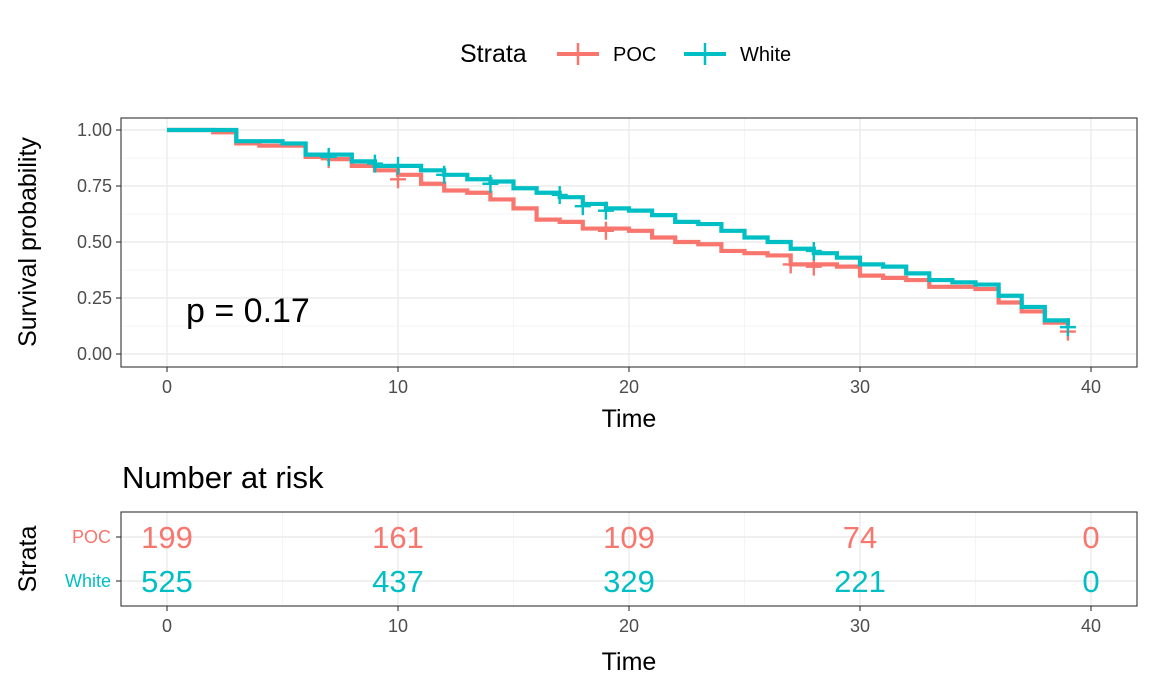 This screenshot has height=691, width=1152. Describe the element at coordinates (94, 242) in the screenshot. I see `y-tick-label: 0.50` at that location.